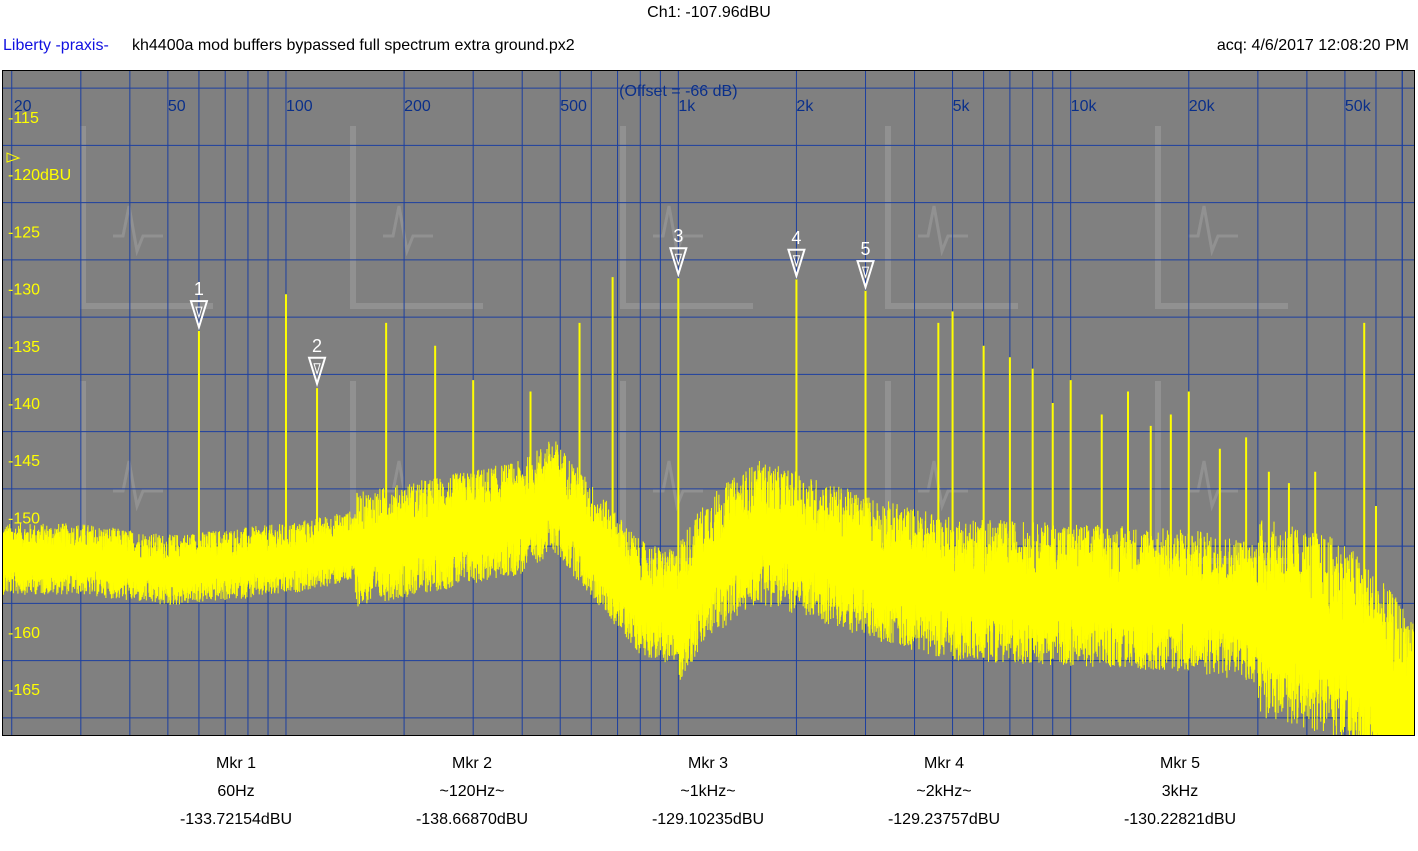  What do you see at coordinates (24, 232) in the screenshot?
I see `y-tick-label: -125` at bounding box center [24, 232].